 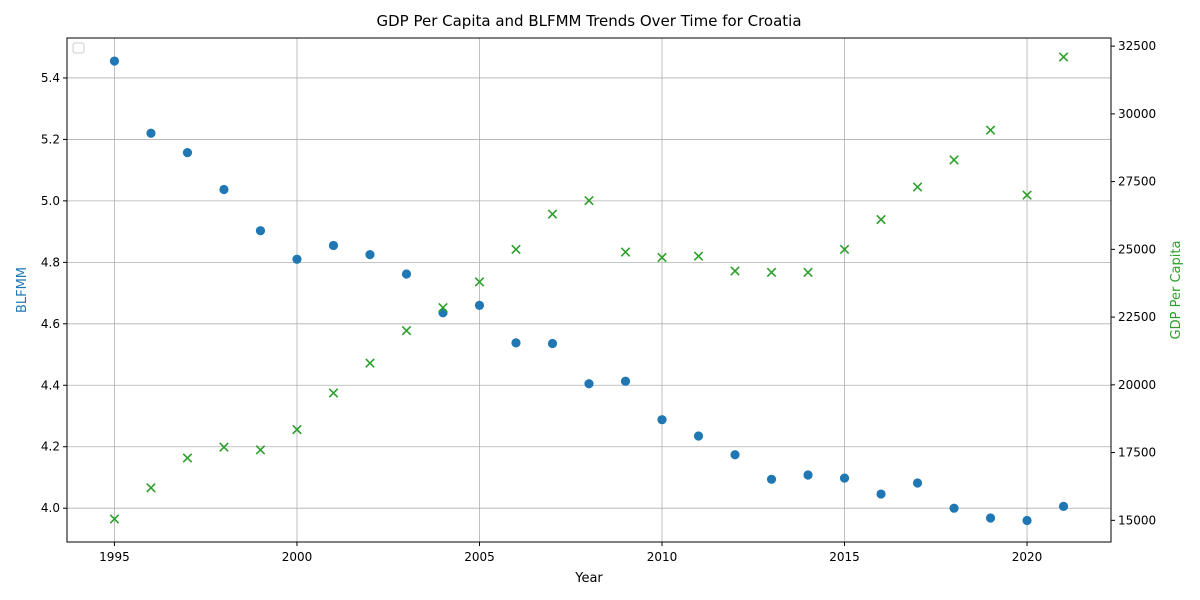 What do you see at coordinates (479, 557) in the screenshot?
I see `x-tick-label: 2005` at bounding box center [479, 557].